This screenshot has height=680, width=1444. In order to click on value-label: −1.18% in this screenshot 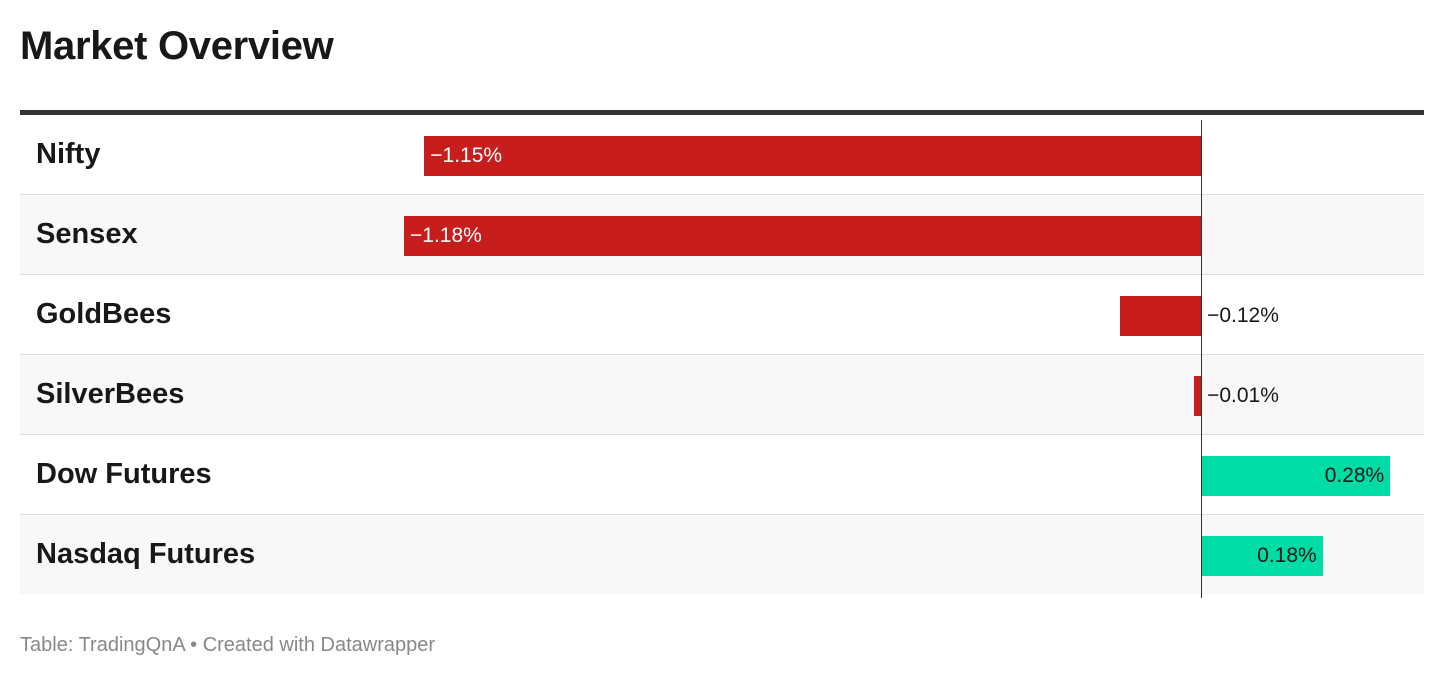, I will do `click(446, 235)`.